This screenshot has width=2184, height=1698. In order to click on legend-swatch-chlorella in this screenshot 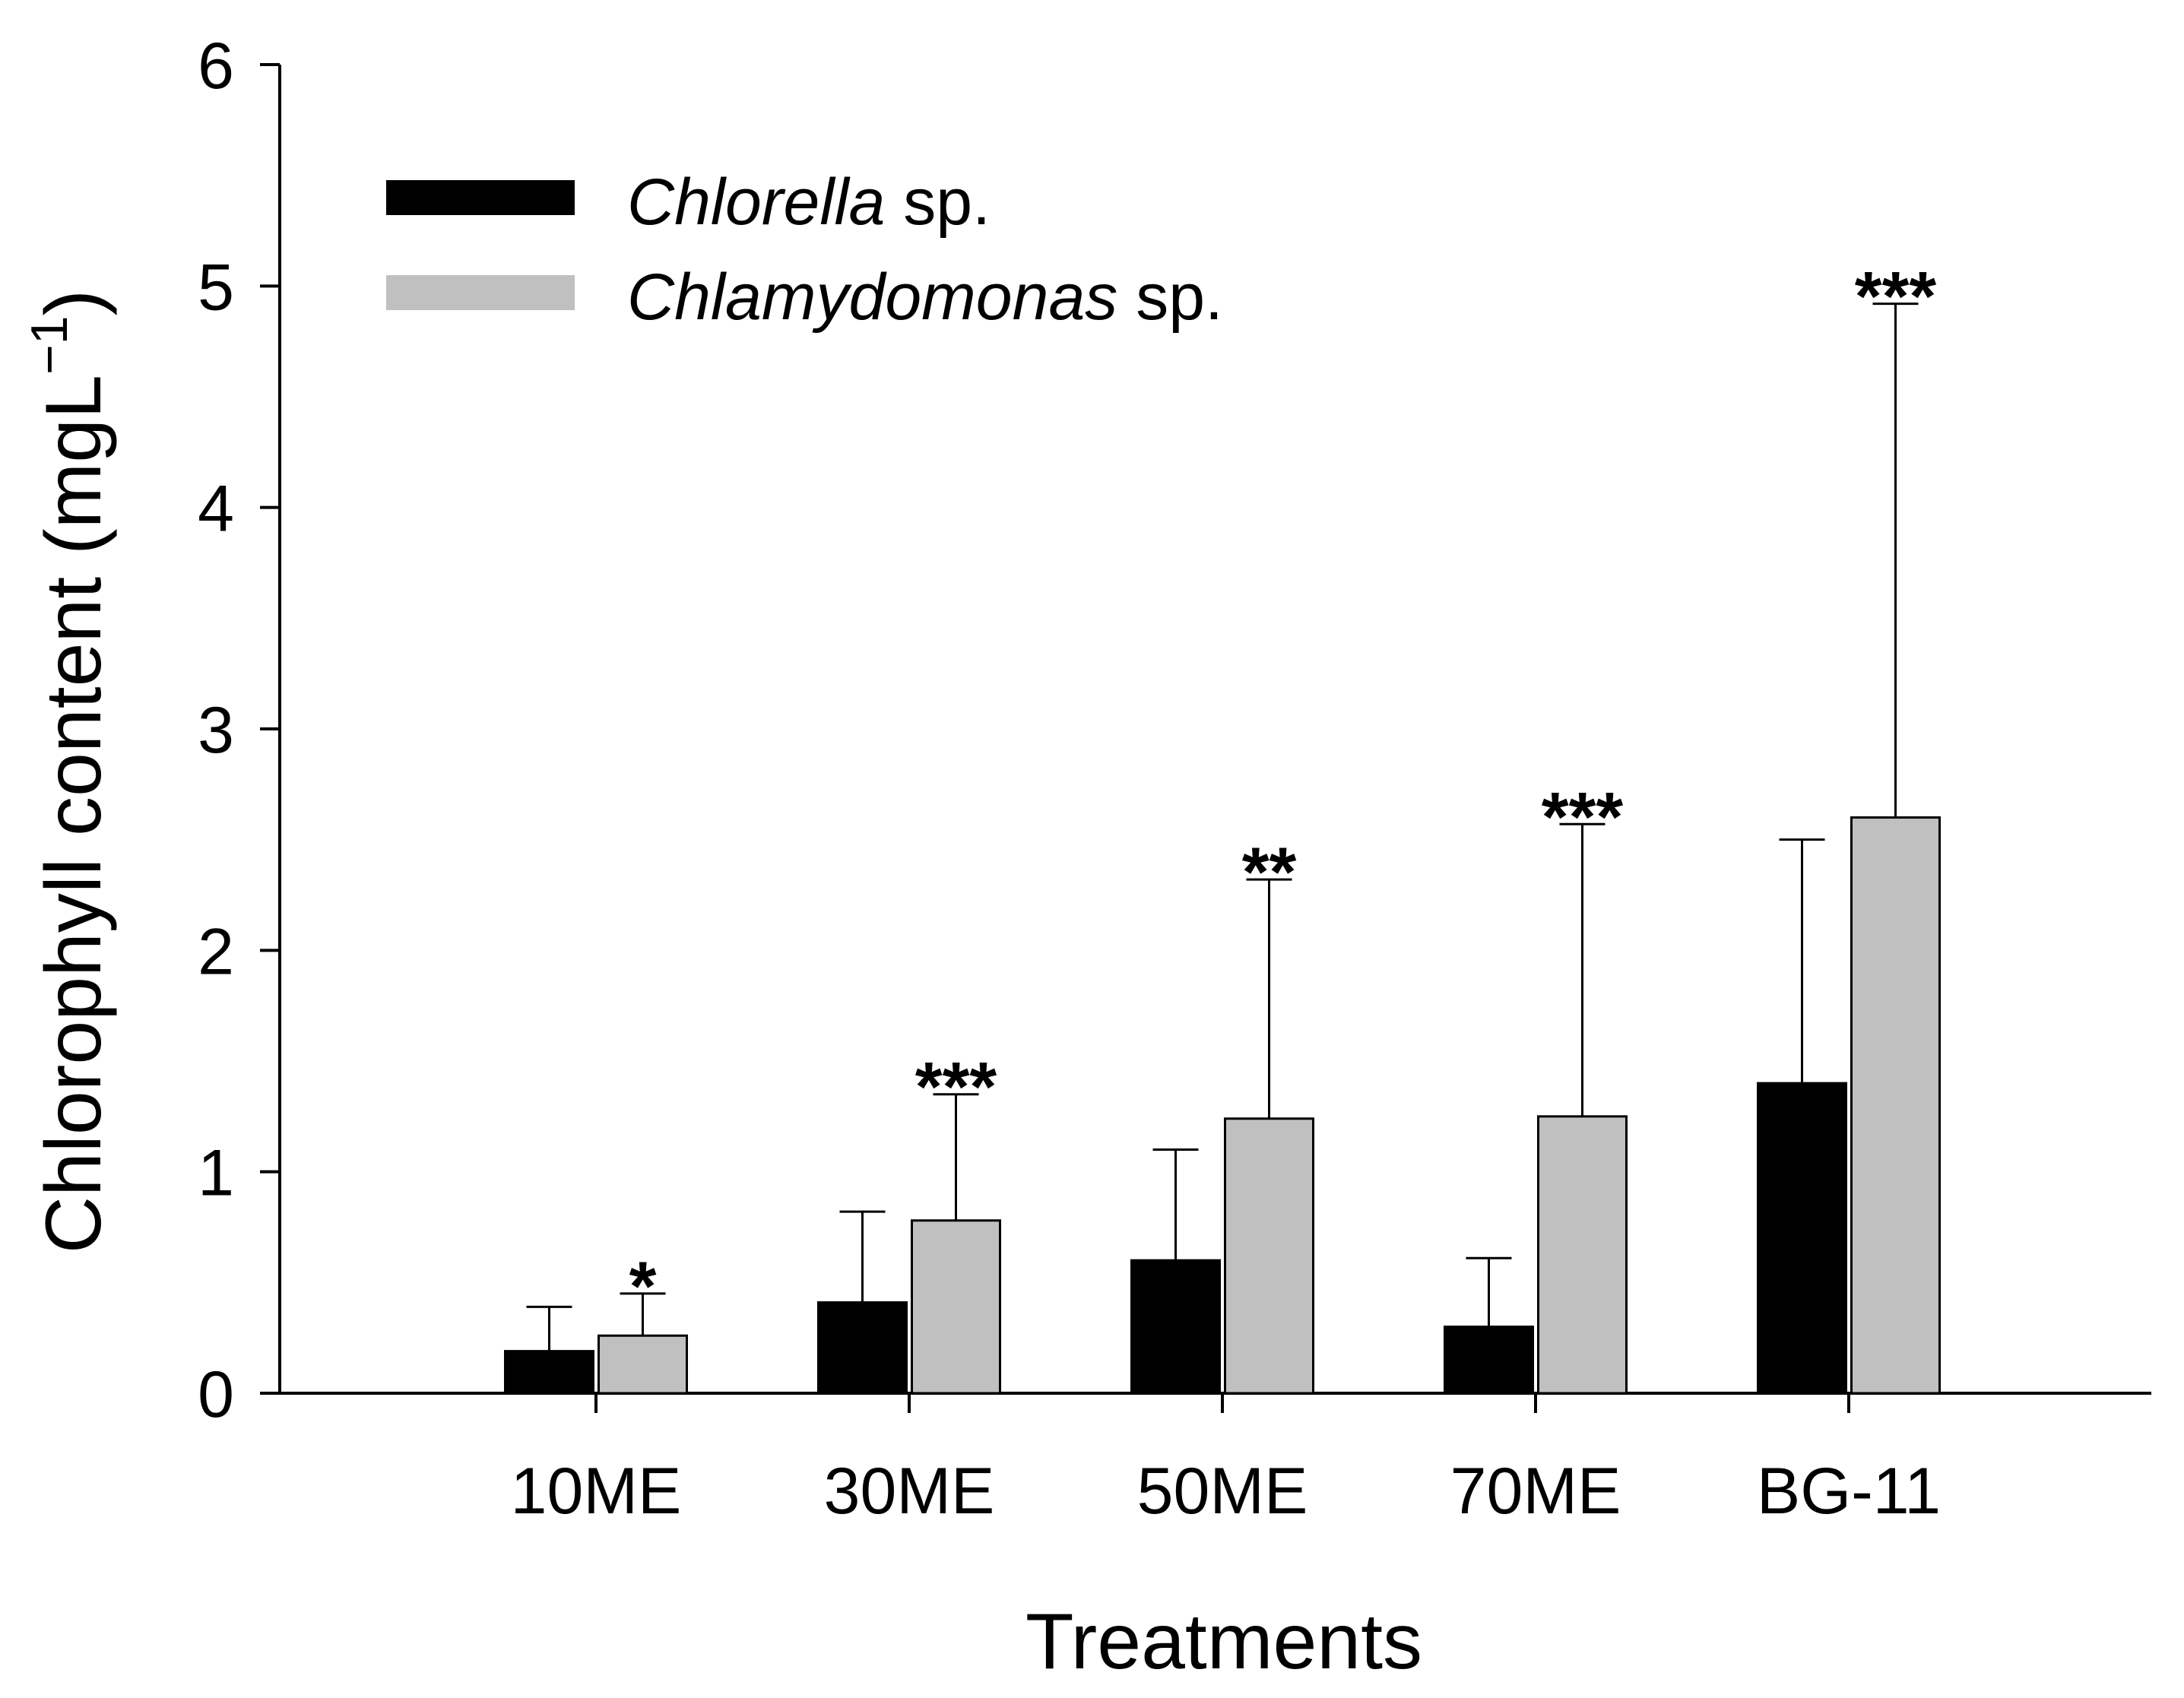, I will do `click(480, 198)`.